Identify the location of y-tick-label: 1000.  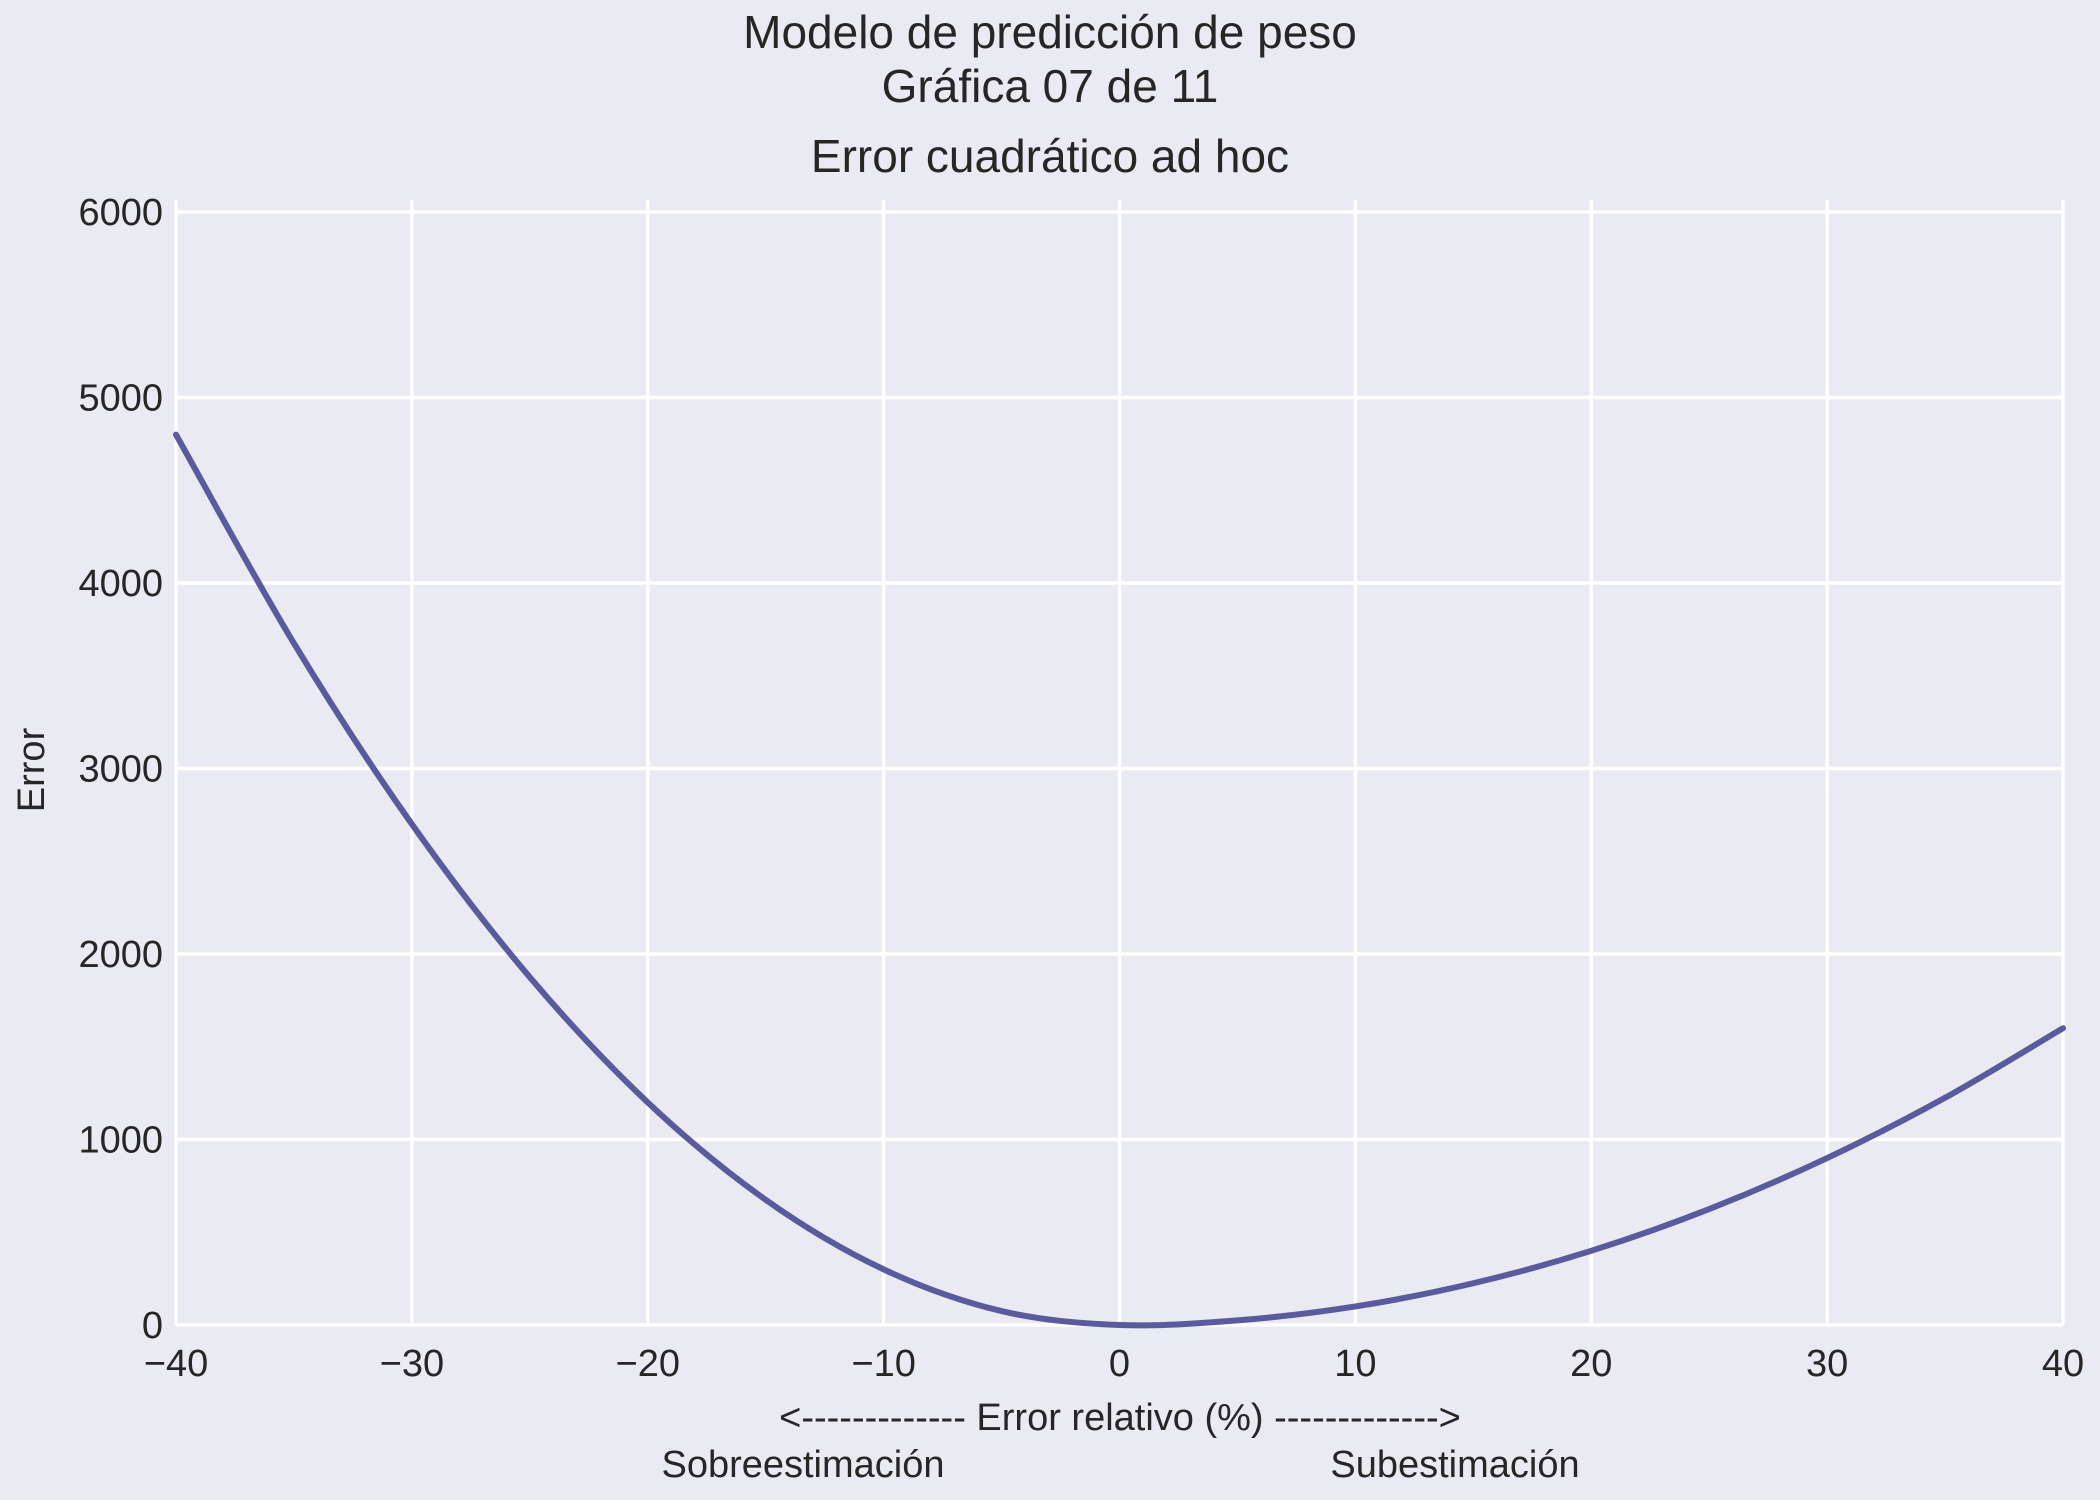
(120, 1141).